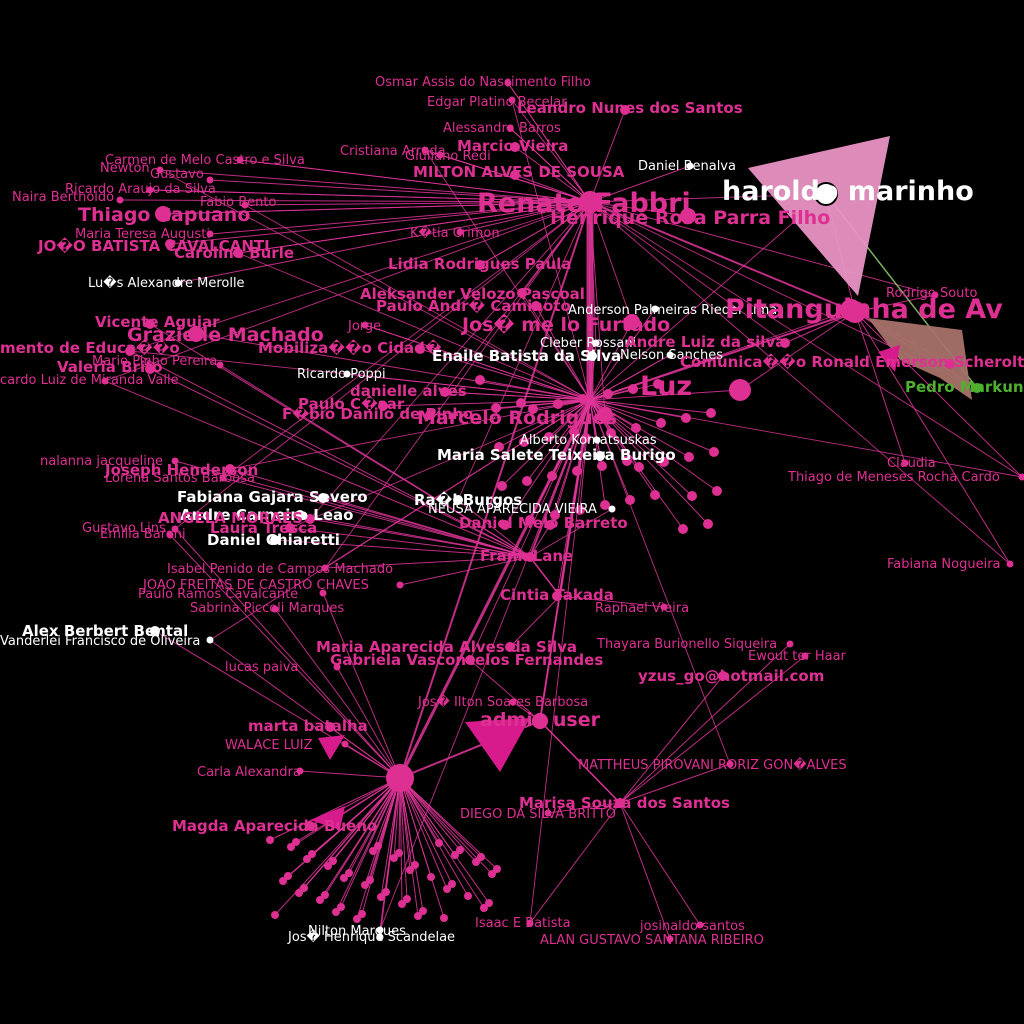  I want to click on node-dot-maria-teresa-augusti, so click(210, 234).